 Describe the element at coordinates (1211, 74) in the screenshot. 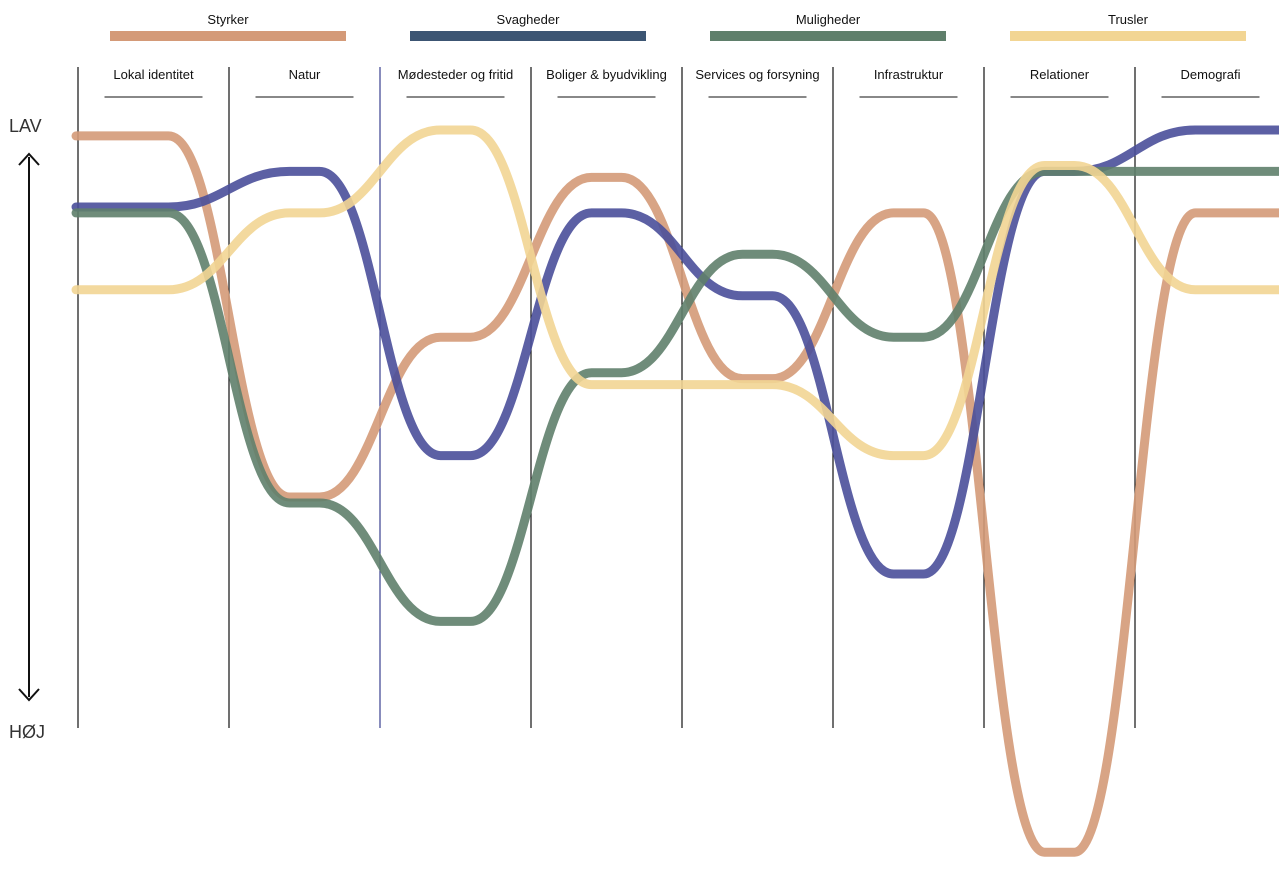

I see `category-label-demografi: Demografi` at that location.